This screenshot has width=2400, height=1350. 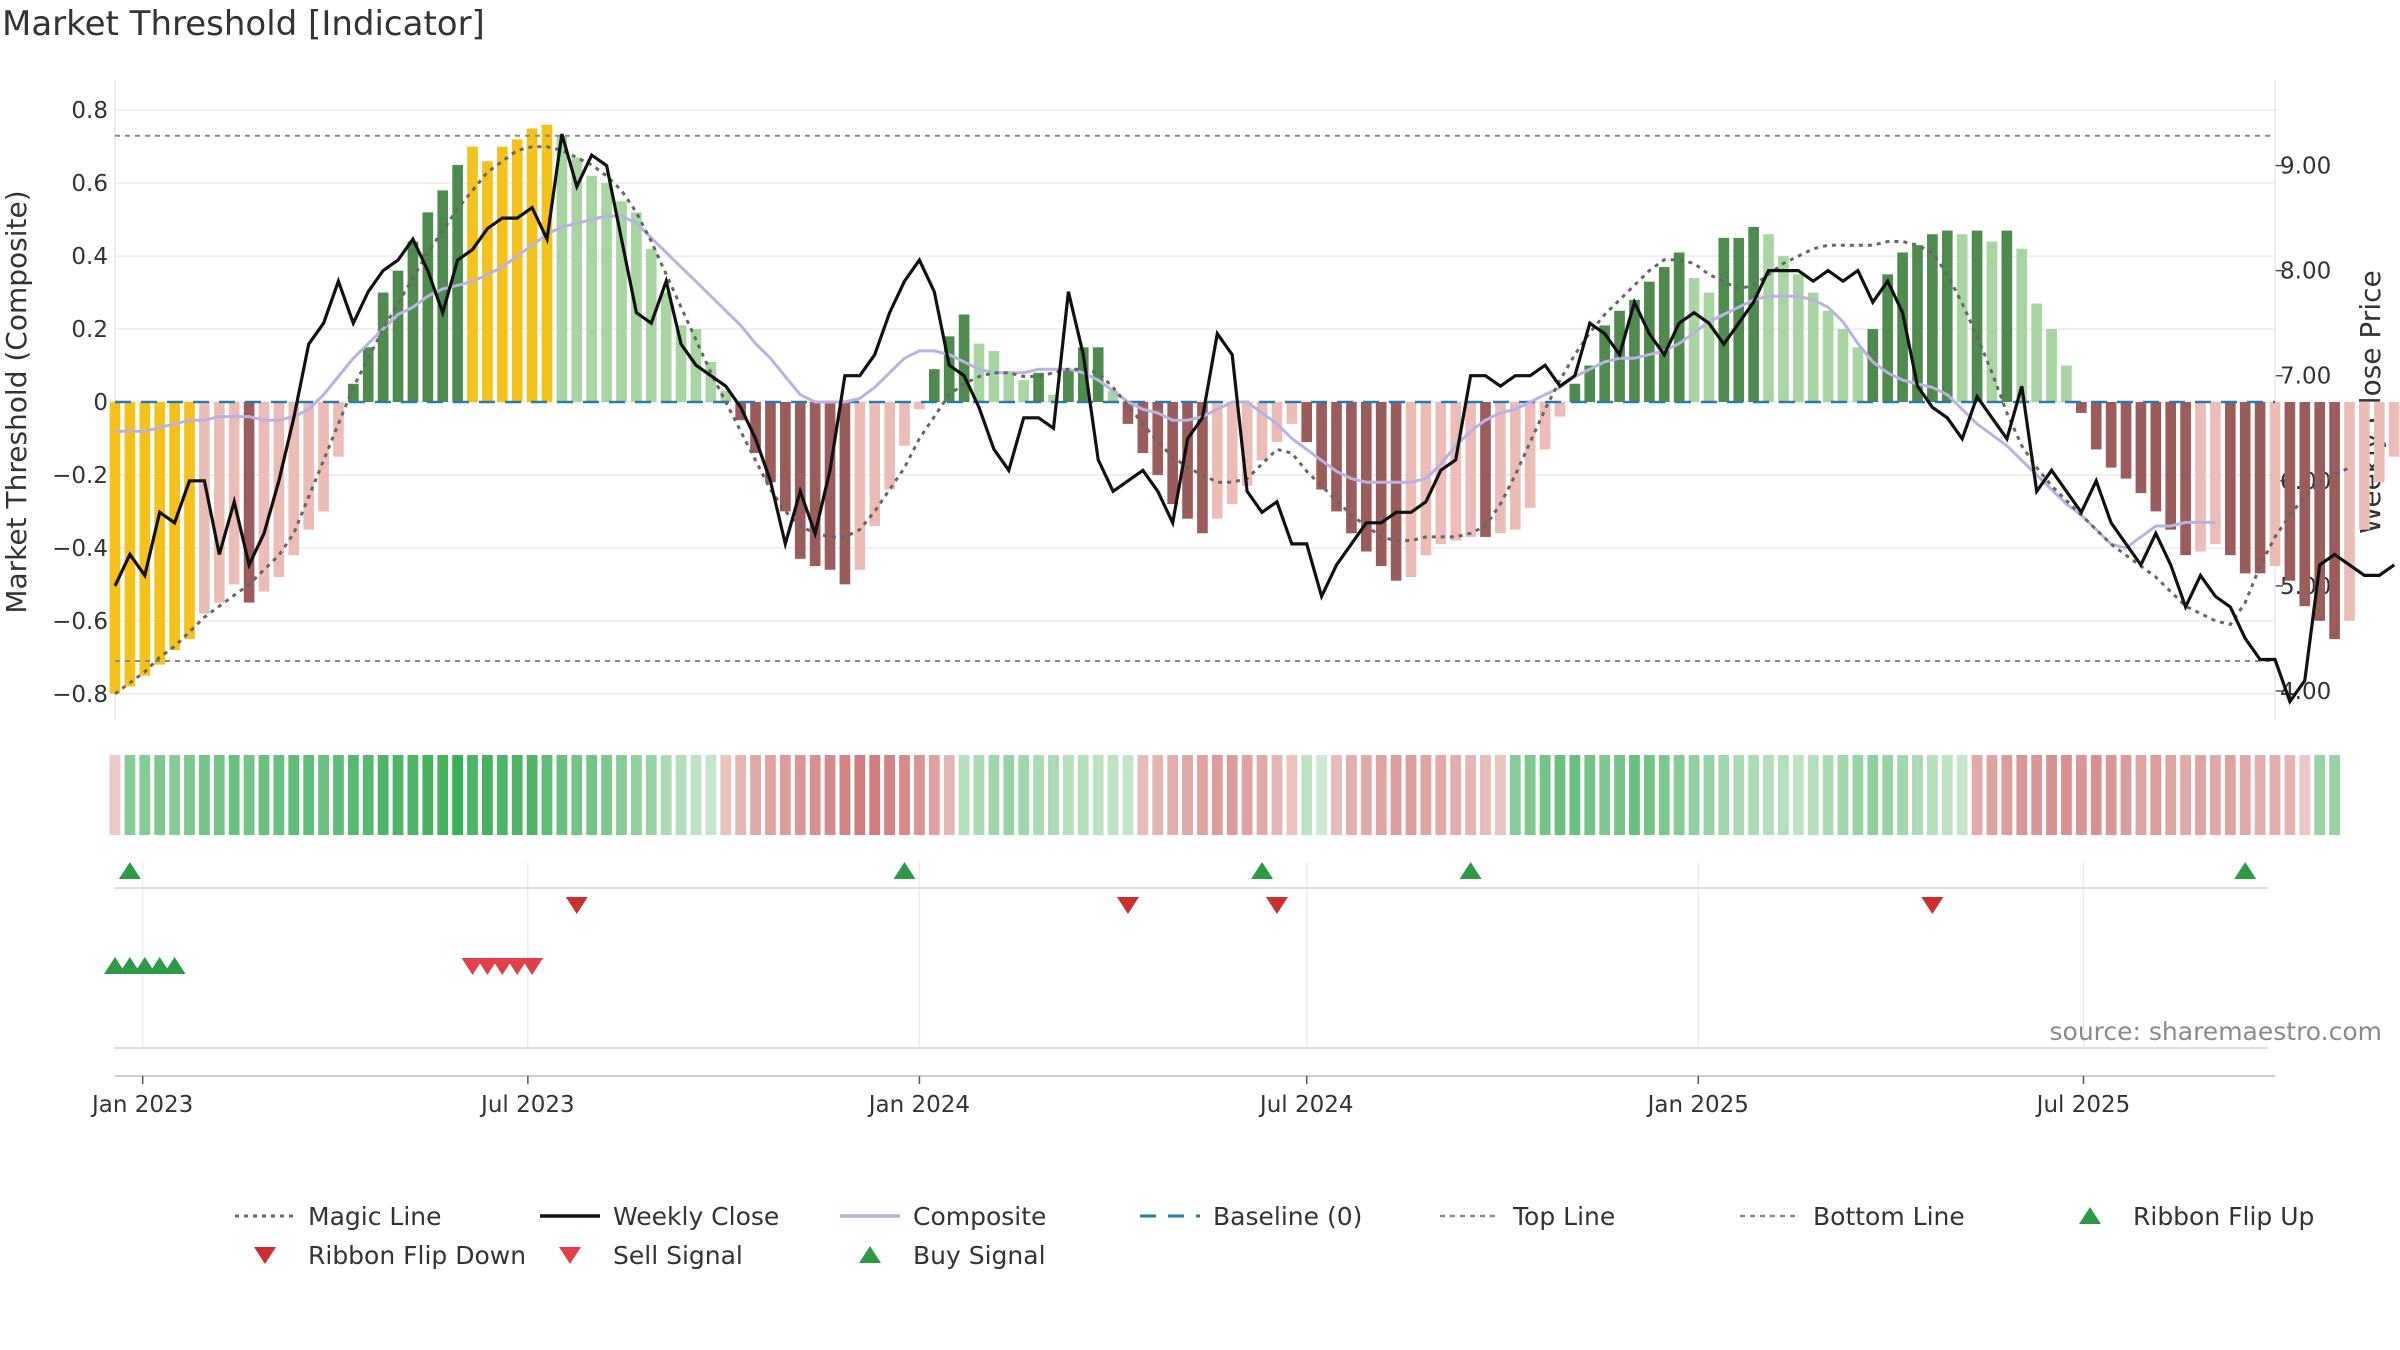 I want to click on x-tick-label: Jul 2024, so click(x=1306, y=1105).